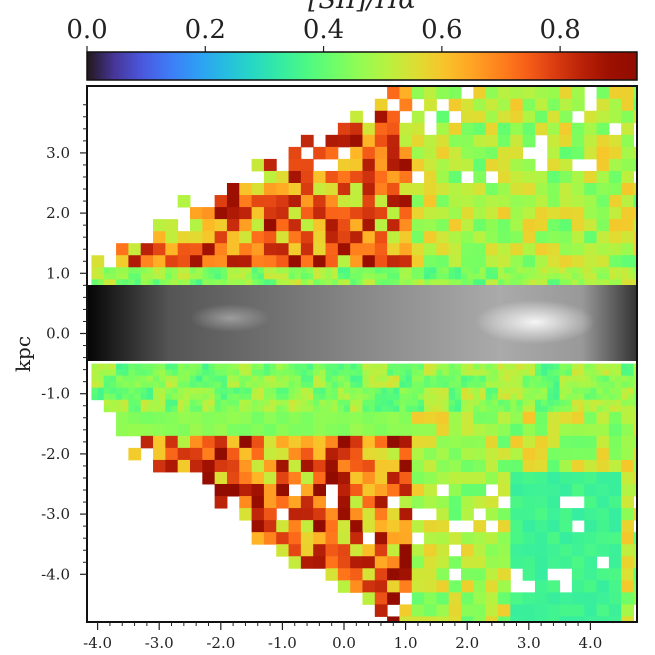  What do you see at coordinates (529, 643) in the screenshot?
I see `x-tick-label: 3.0` at bounding box center [529, 643].